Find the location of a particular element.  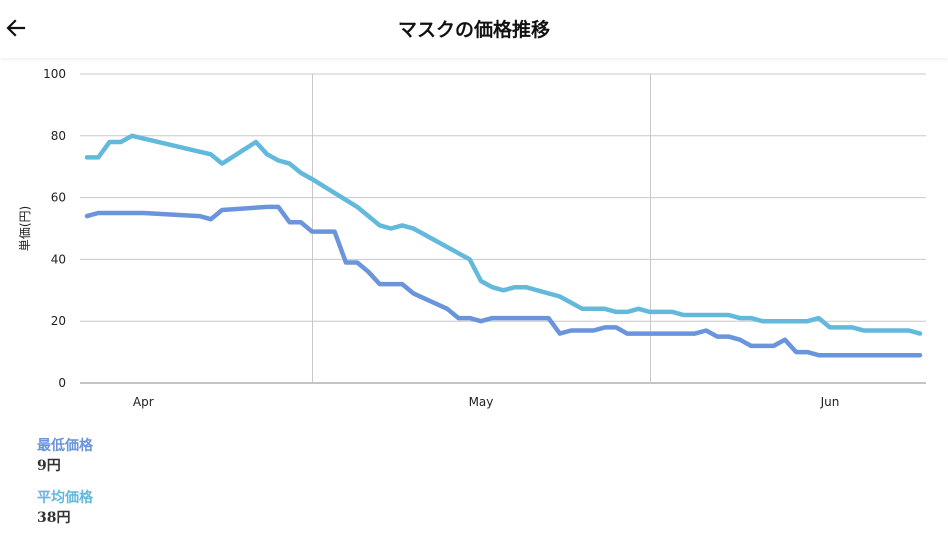

y-tick-label: 60 is located at coordinates (58, 198).